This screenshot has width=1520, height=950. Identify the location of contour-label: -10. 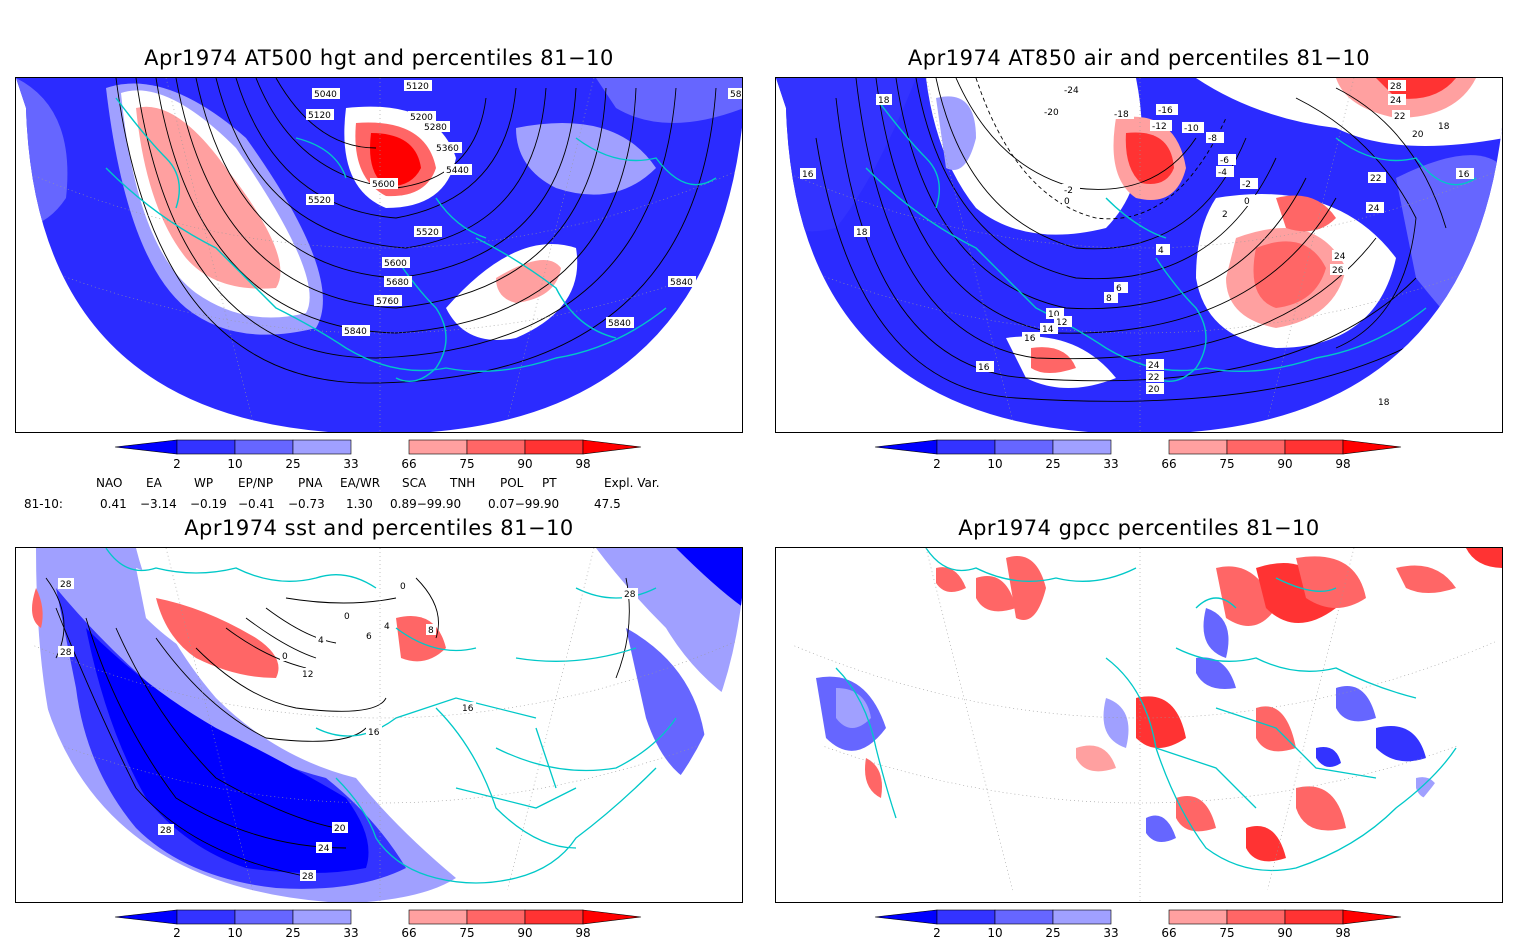
(1191, 129).